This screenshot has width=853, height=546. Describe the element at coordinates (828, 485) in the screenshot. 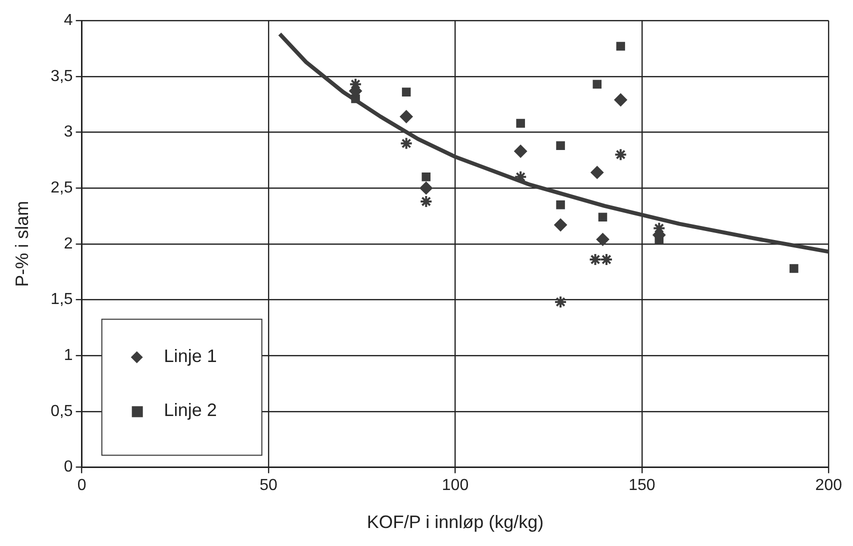

I see `x-tick-label: 200` at that location.